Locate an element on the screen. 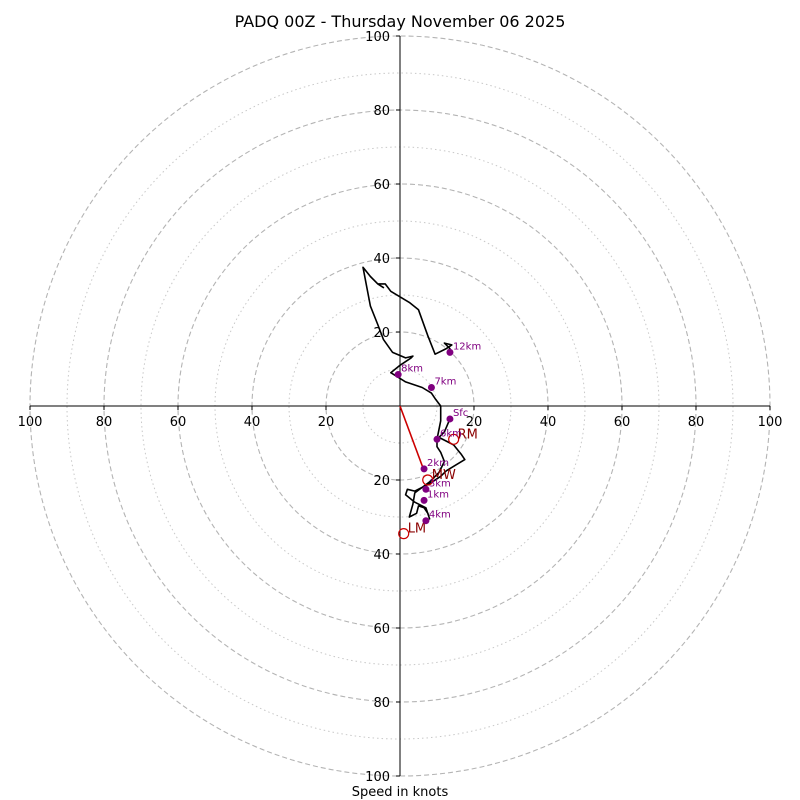 The image size is (800, 800). height-label-1km: 1km is located at coordinates (438, 494).